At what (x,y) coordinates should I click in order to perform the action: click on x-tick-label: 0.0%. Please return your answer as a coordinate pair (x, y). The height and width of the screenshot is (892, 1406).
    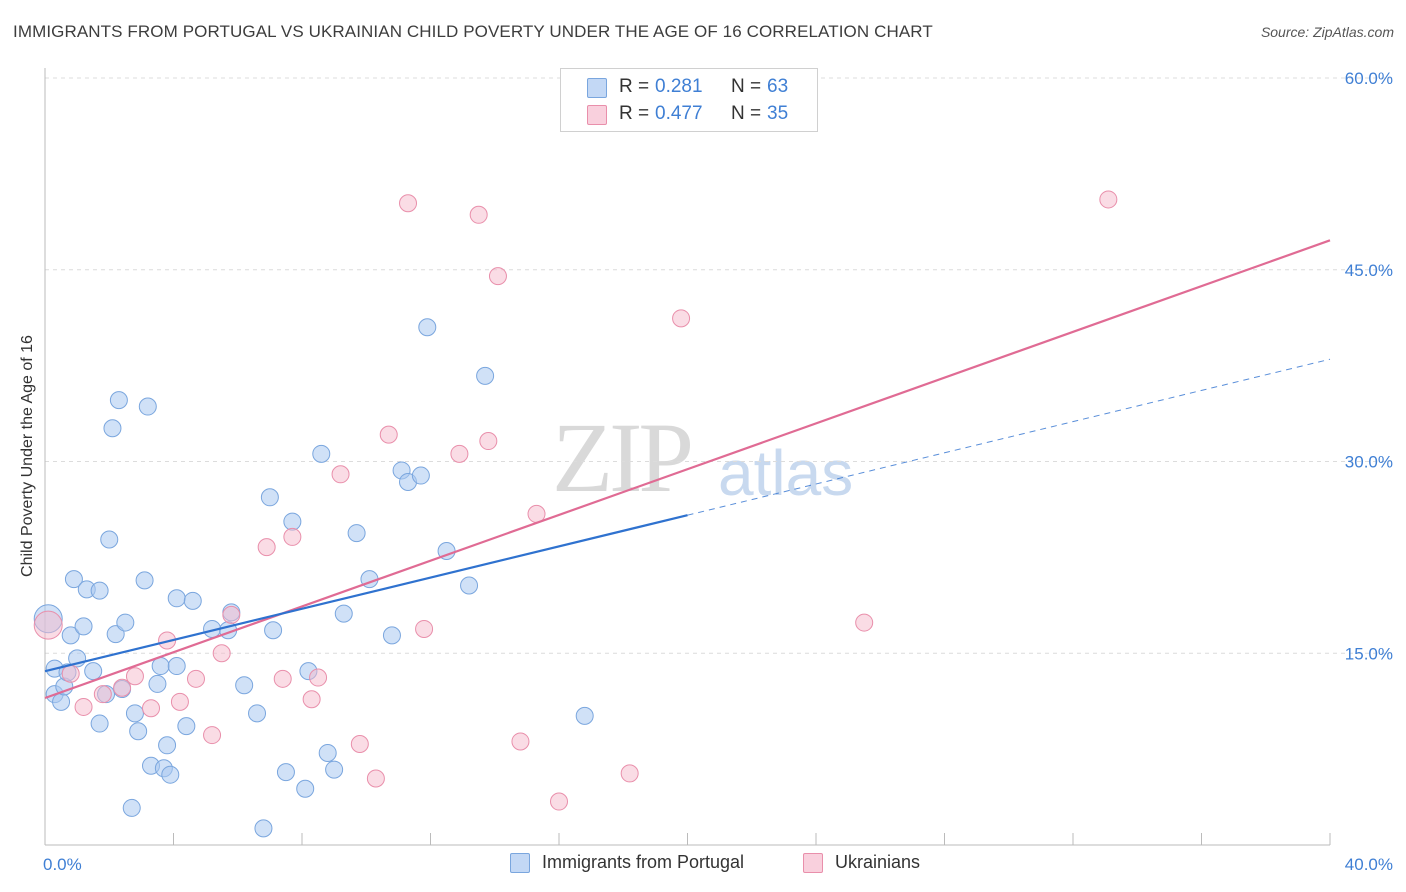
    Looking at the image, I should click on (62, 864).